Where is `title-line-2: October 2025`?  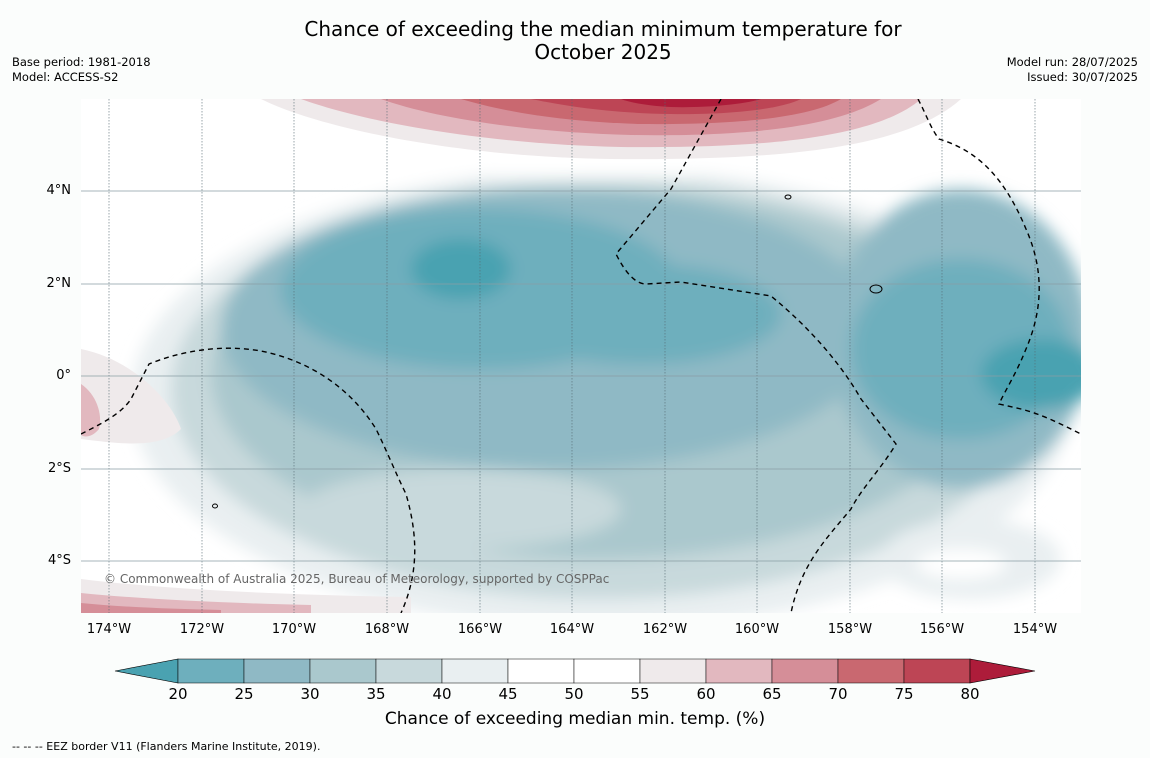
title-line-2: October 2025 is located at coordinates (603, 52).